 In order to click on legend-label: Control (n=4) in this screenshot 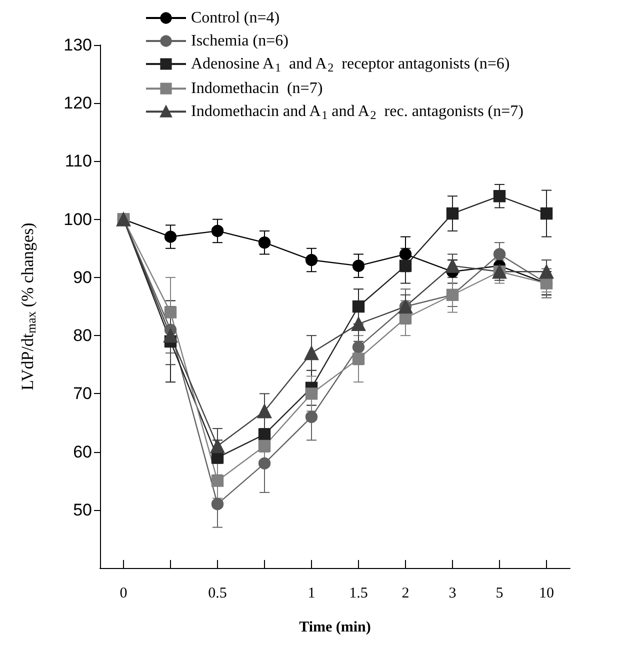, I will do `click(235, 18)`.